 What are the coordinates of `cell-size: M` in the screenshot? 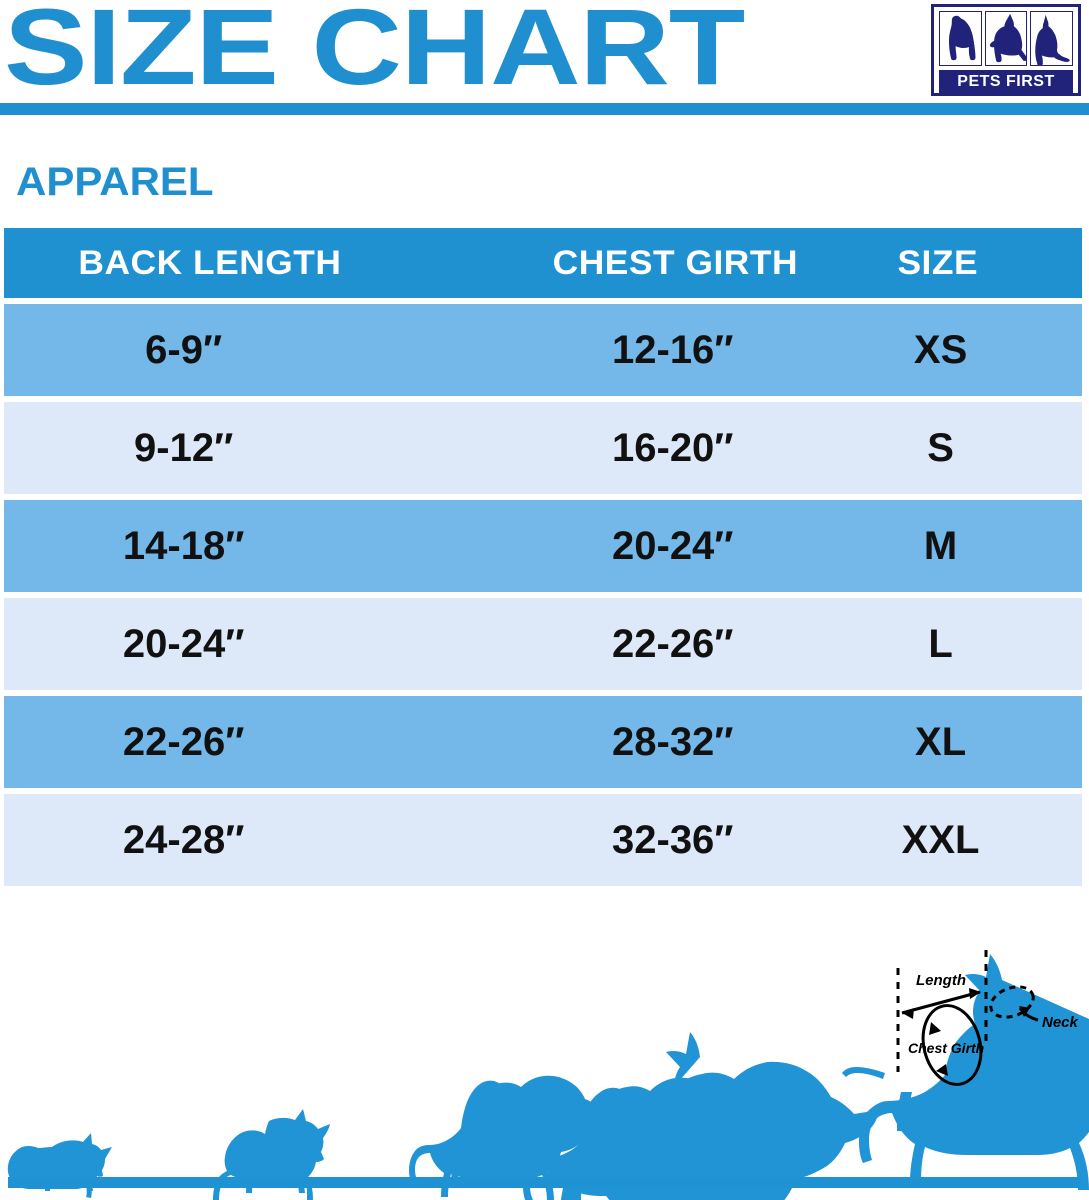 It's located at (940, 545).